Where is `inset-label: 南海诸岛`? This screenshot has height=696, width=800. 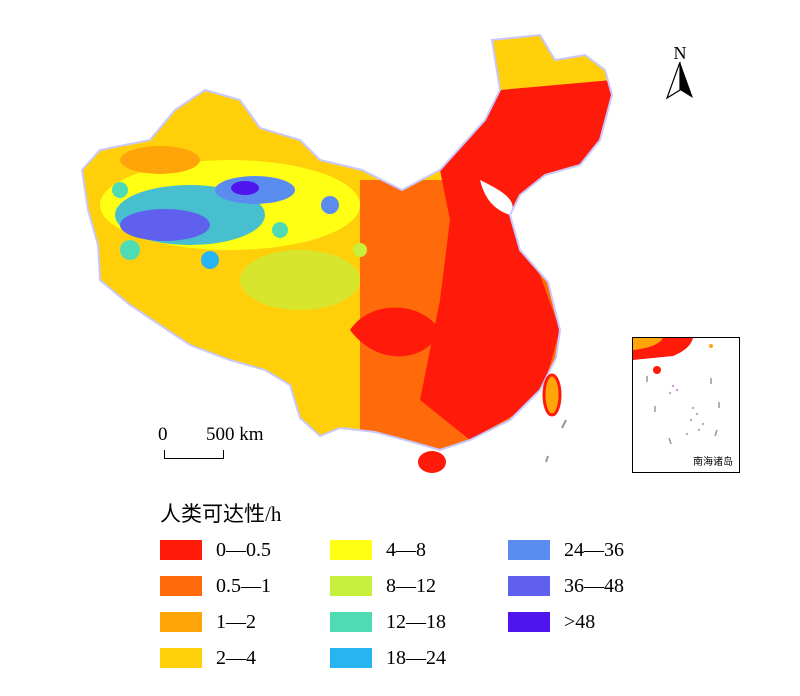 inset-label: 南海诸岛 is located at coordinates (713, 462).